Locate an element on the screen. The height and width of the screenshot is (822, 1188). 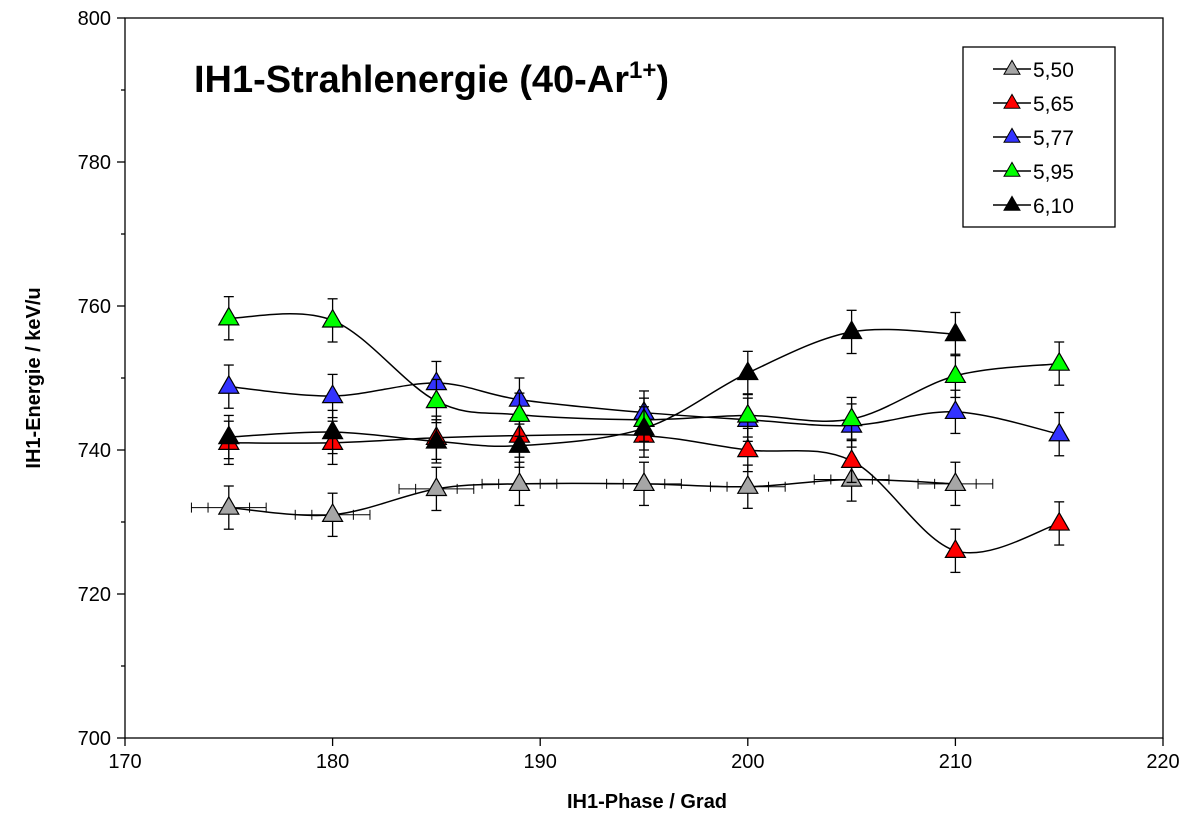
y-tick-label: 780 is located at coordinates (94, 163).